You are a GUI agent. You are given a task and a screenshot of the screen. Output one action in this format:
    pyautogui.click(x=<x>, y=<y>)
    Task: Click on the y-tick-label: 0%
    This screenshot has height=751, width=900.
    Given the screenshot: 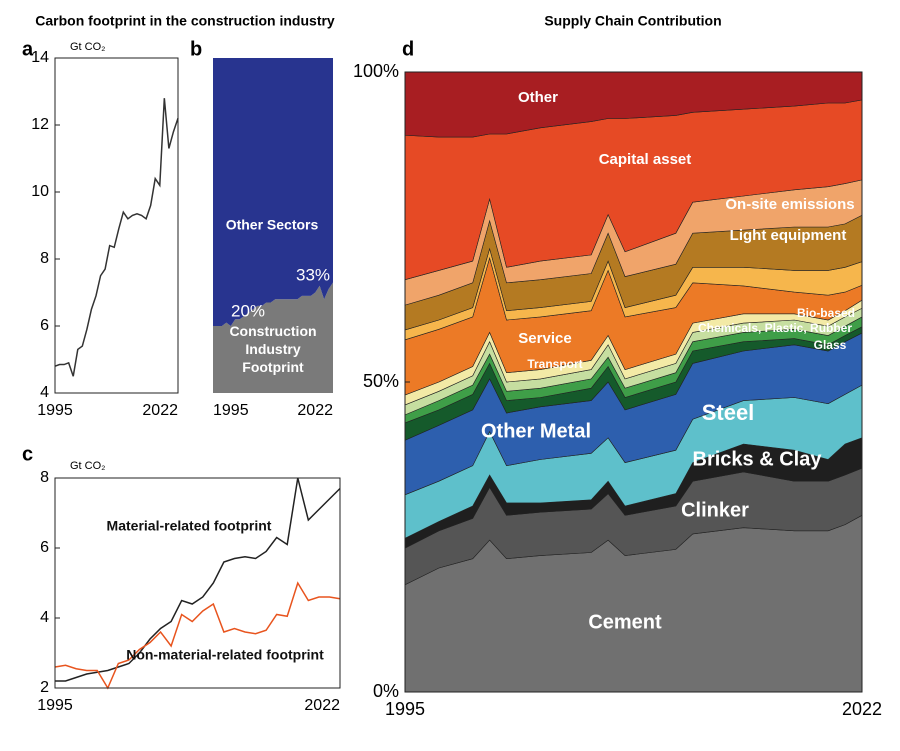 What is the action you would take?
    pyautogui.click(x=386, y=691)
    